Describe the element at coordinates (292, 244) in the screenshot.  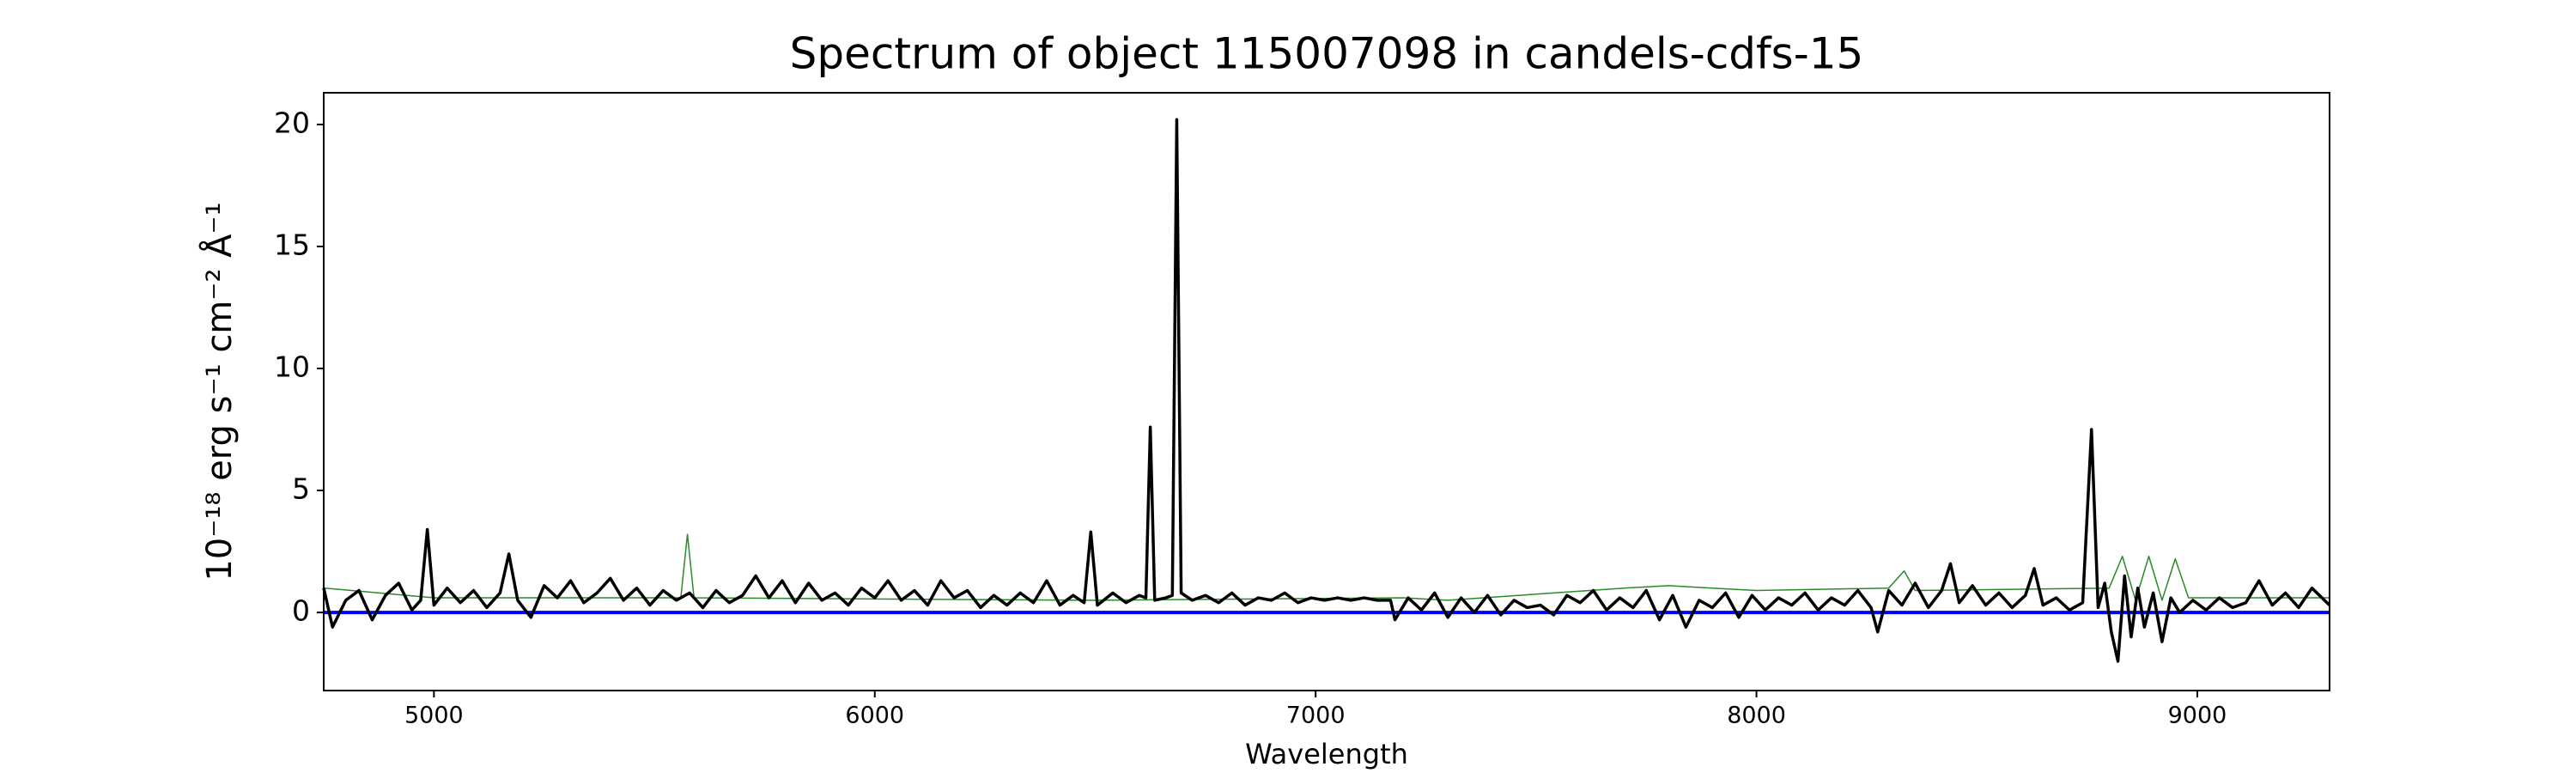
I see `y-tick-label: 15` at that location.